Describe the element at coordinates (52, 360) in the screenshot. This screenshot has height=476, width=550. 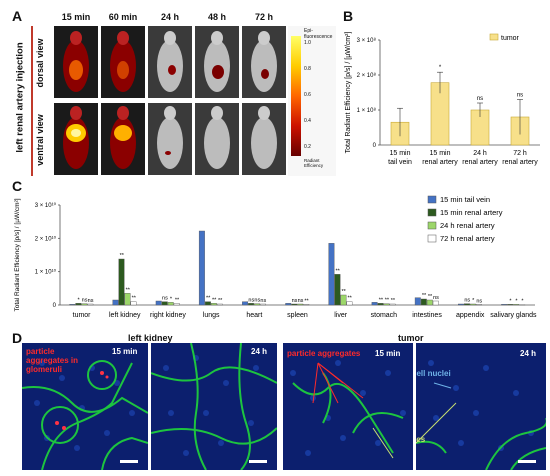
I see `label-particle-aggregates-glomeruli: particle aggregates in glomeruli` at that location.